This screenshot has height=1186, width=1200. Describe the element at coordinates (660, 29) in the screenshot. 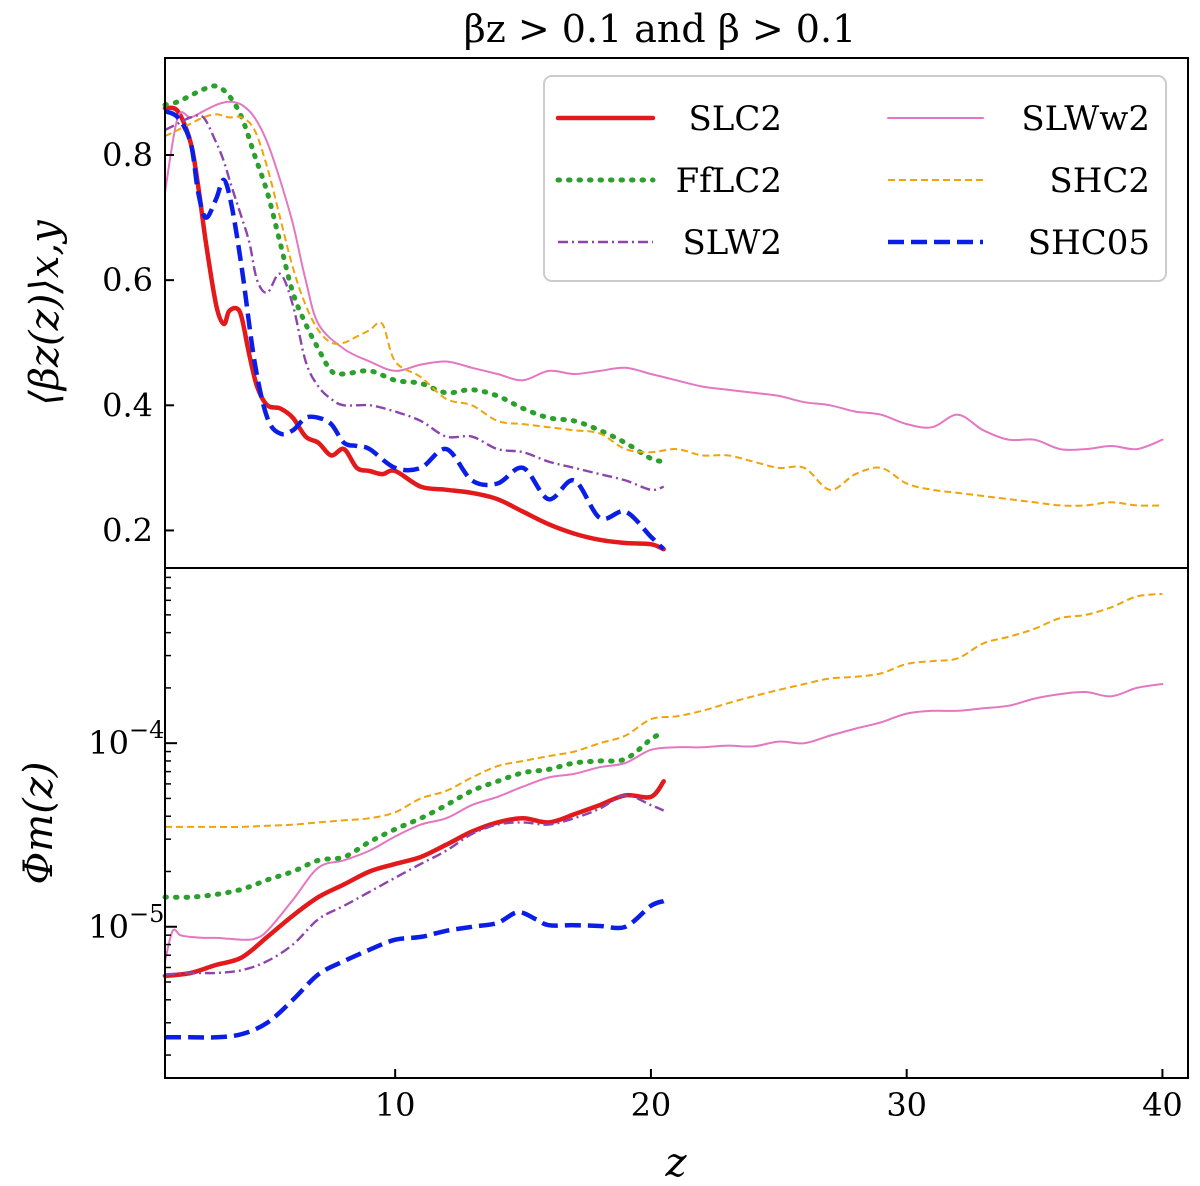

I see `chart-title: βz > 0.1 and β > 0.1` at that location.